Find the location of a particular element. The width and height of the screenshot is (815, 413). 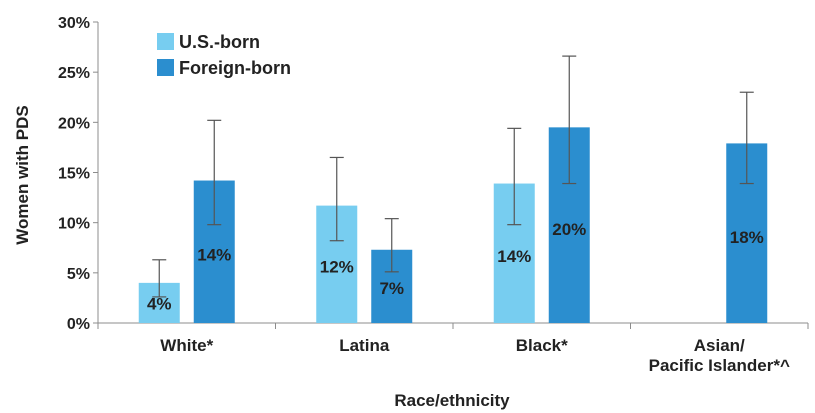

x-axis-title: Race/ethnicity is located at coordinates (452, 400).